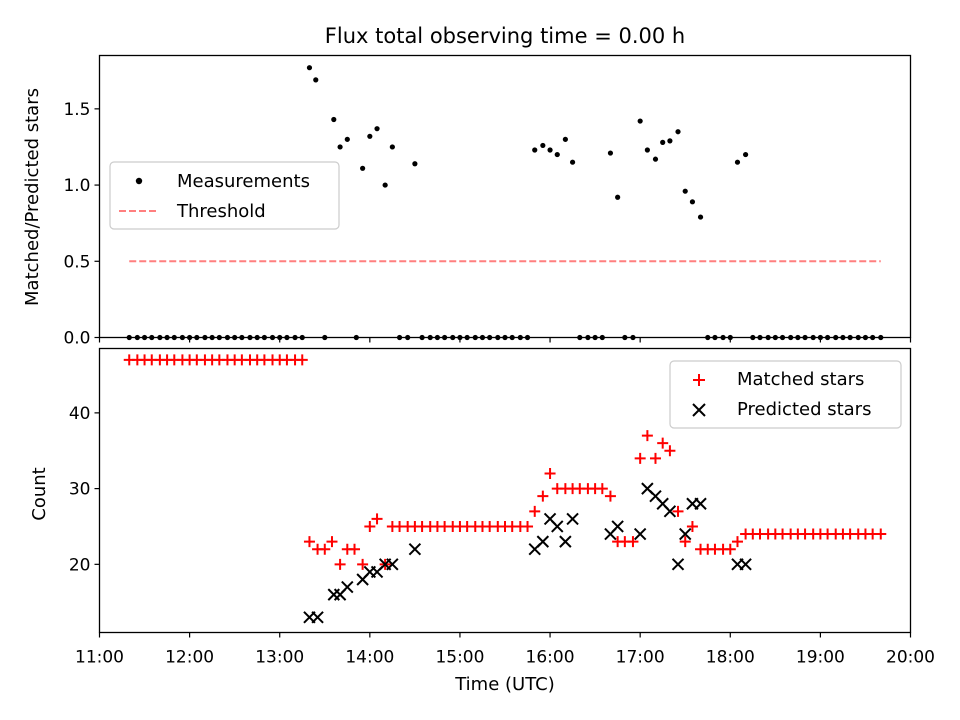 This screenshot has width=960, height=720. Describe the element at coordinates (459, 658) in the screenshot. I see `bottom-x-tick-label: 15:00` at that location.